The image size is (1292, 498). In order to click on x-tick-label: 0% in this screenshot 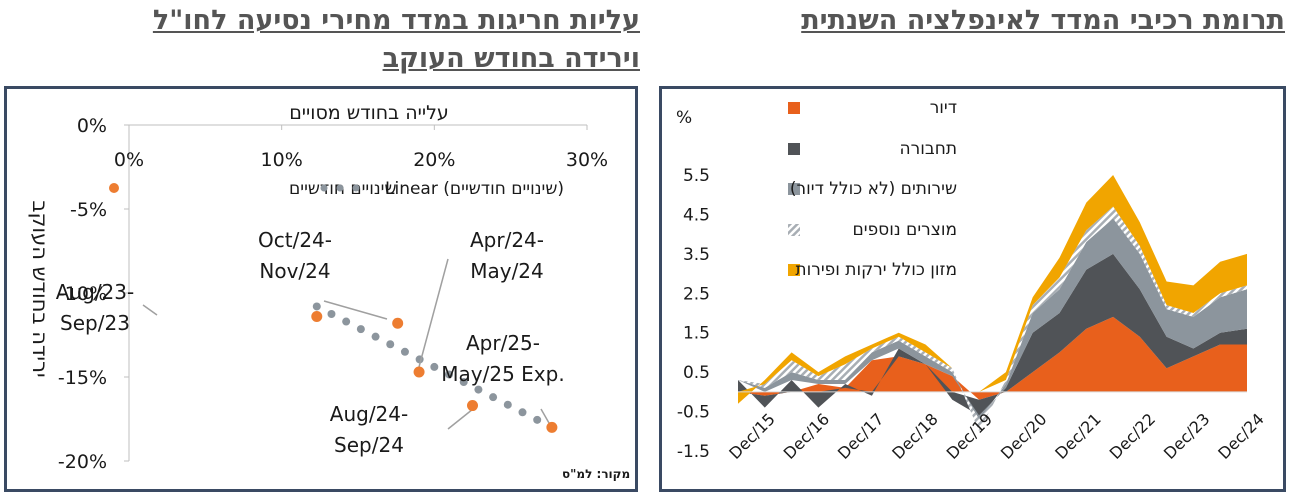, I will do `click(129, 160)`.